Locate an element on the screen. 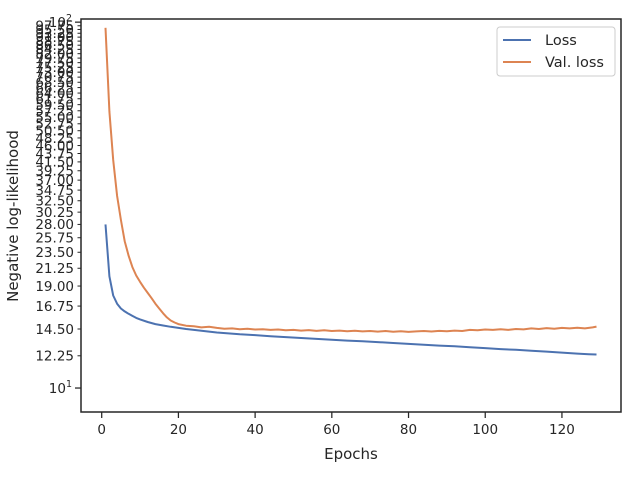  y-tick-label: 86.50 is located at coordinates (54, 46).